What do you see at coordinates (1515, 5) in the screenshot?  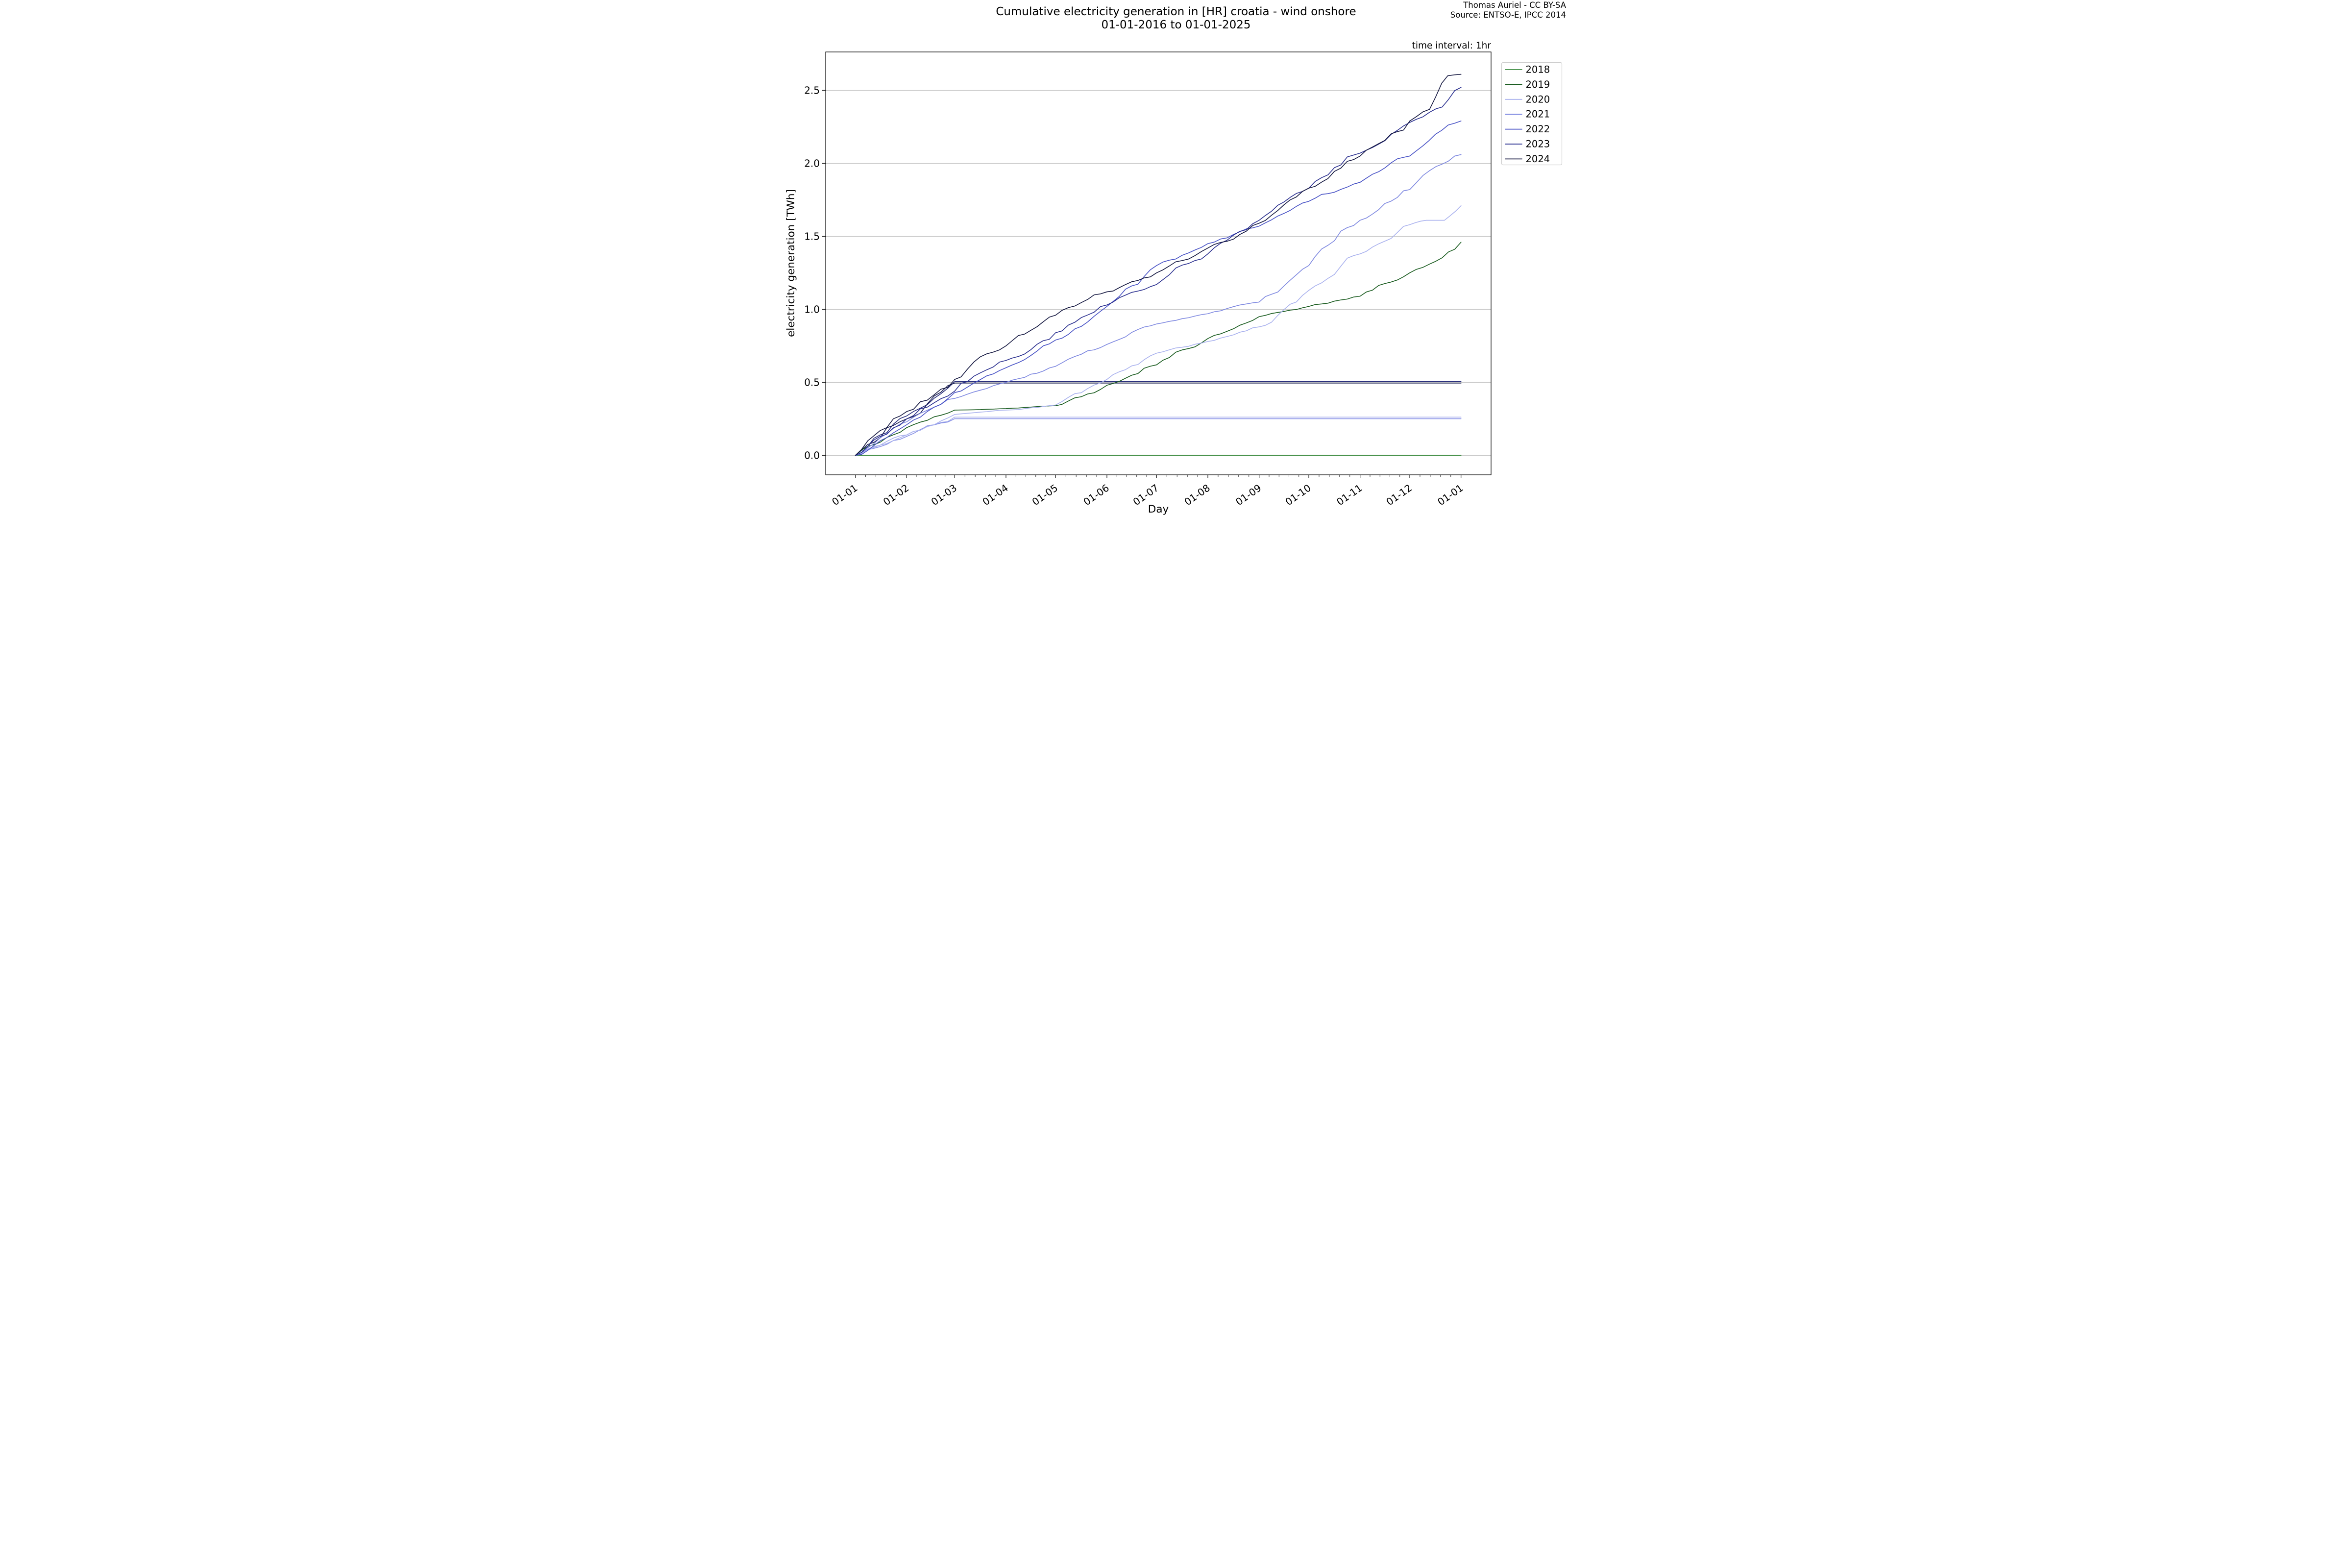 I see `attribution-line-1: Thomas Auriel - CC BY-SA` at bounding box center [1515, 5].